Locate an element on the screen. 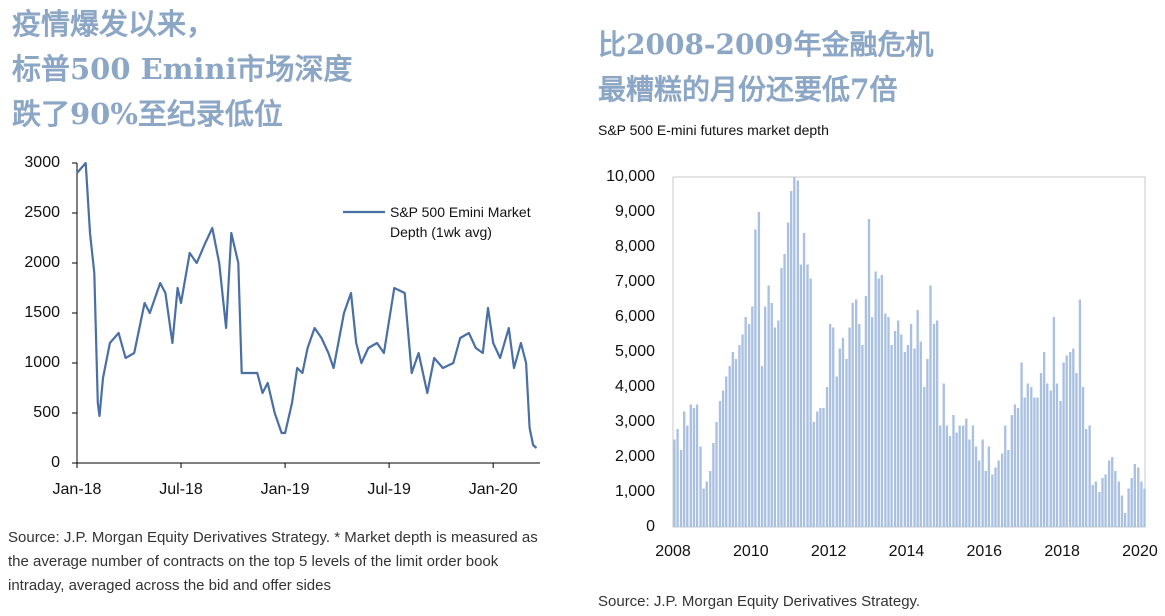  y-tick-label: 2,000 is located at coordinates (635, 456).